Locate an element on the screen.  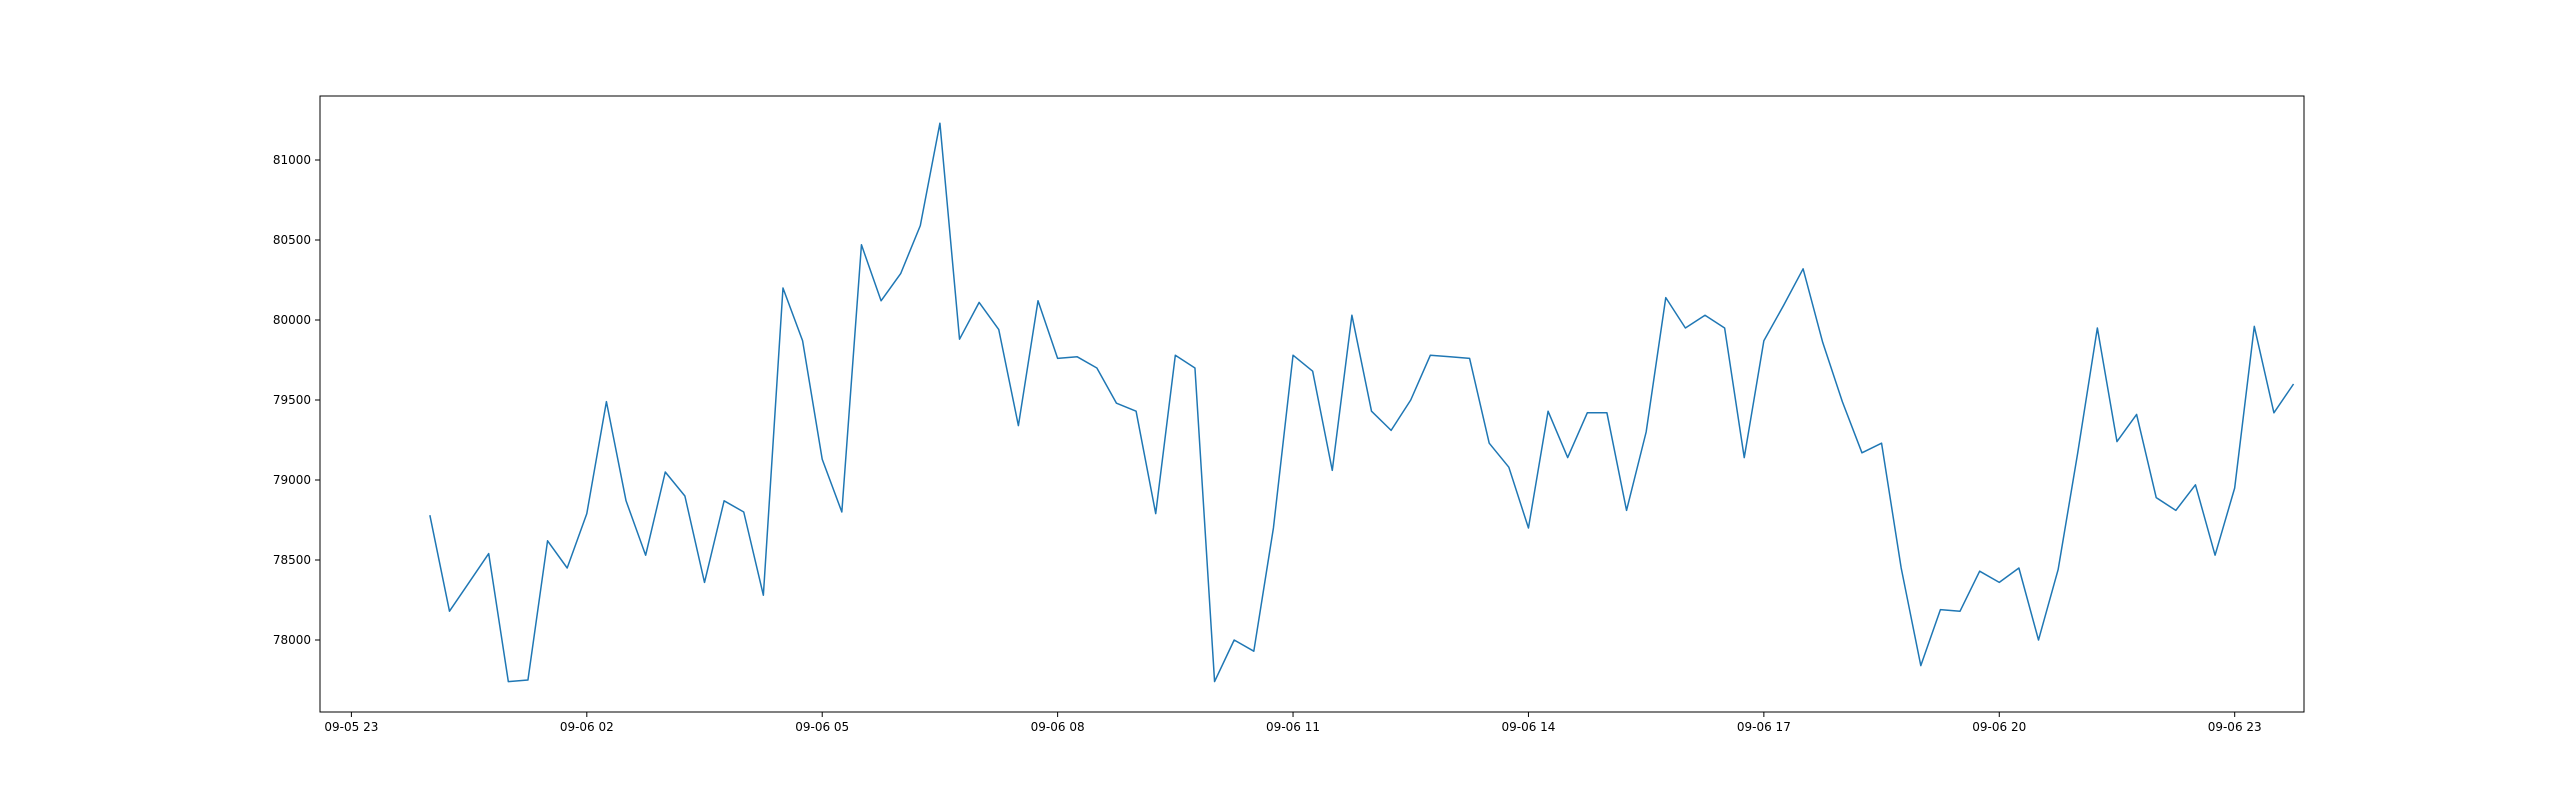
y-tick-label: 78500 is located at coordinates (292, 560).